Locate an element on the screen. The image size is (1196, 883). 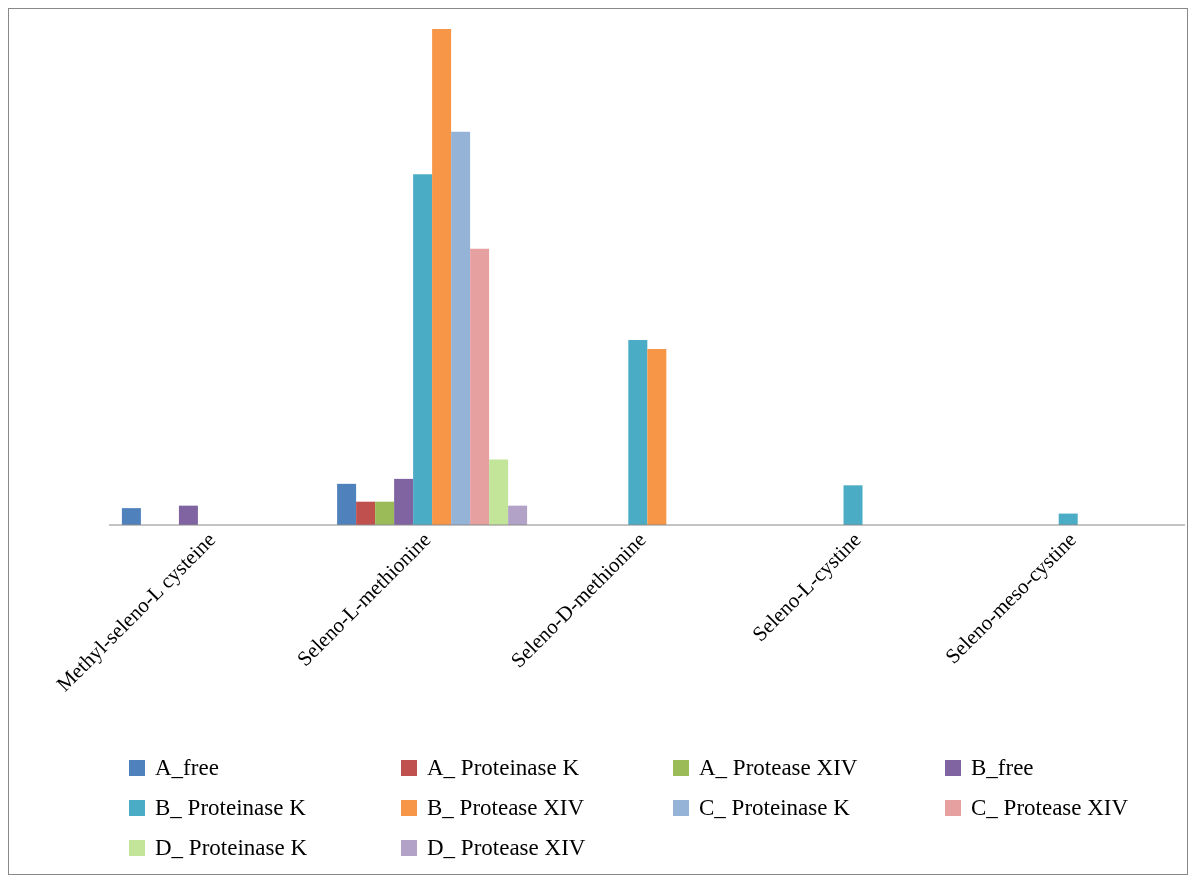
legend-label: B_ Proteinase K is located at coordinates (230, 808).